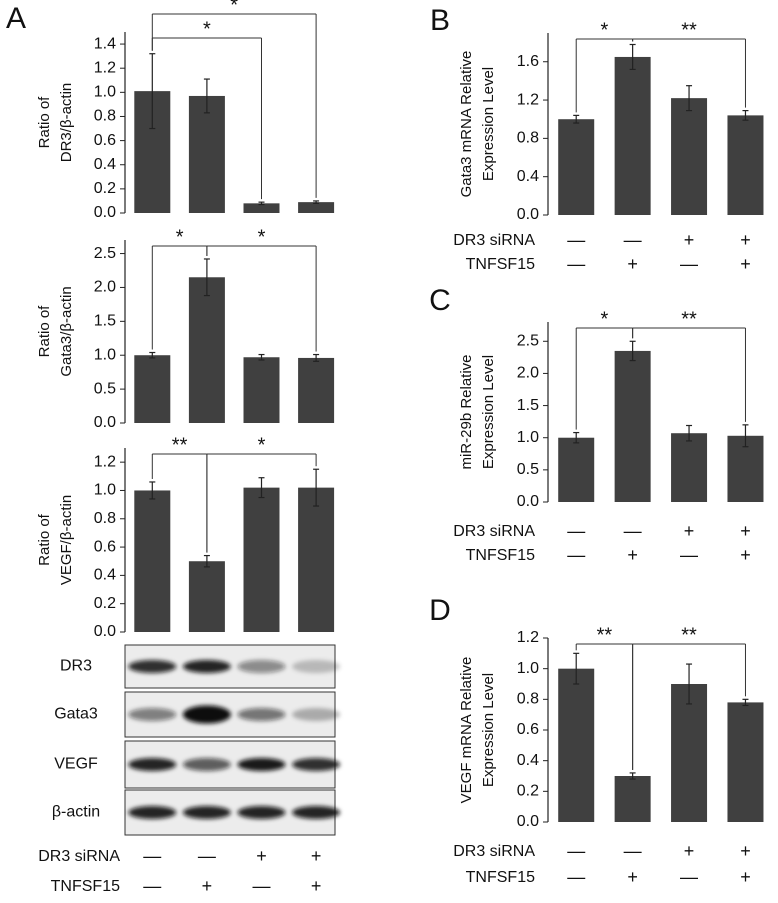 The width and height of the screenshot is (778, 903). Describe the element at coordinates (528, 405) in the screenshot. I see `y-tick-label: 1.5` at that location.